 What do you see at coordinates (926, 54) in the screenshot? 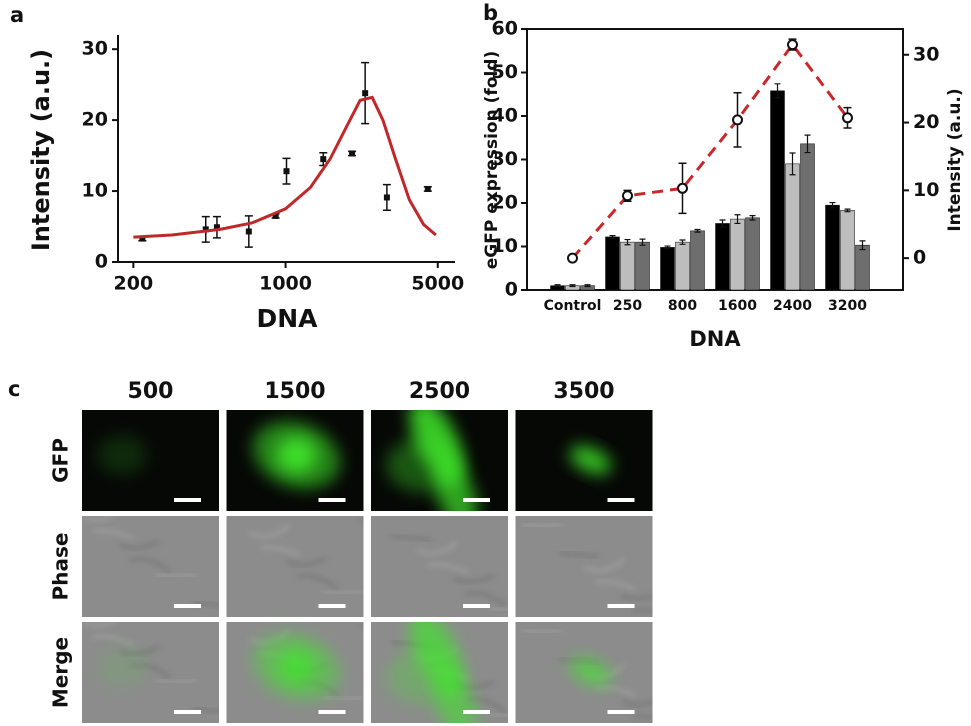
I see `y2-tick-label: 30` at bounding box center [926, 54].